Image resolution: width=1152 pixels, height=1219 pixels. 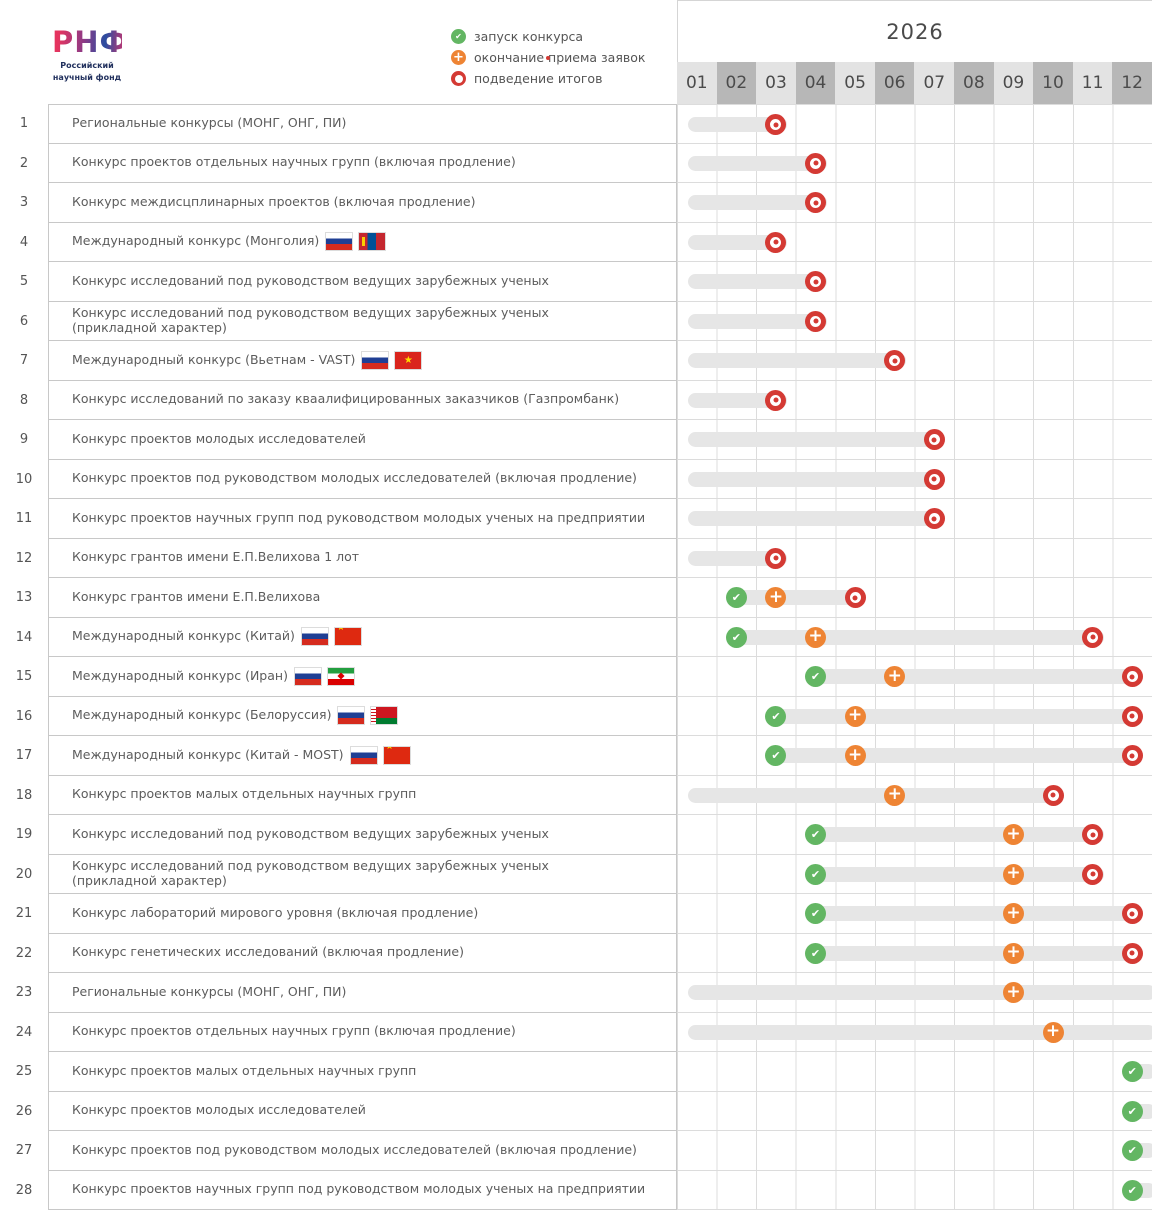 I want to click on month-header-cell: 10, so click(x=1053, y=83).